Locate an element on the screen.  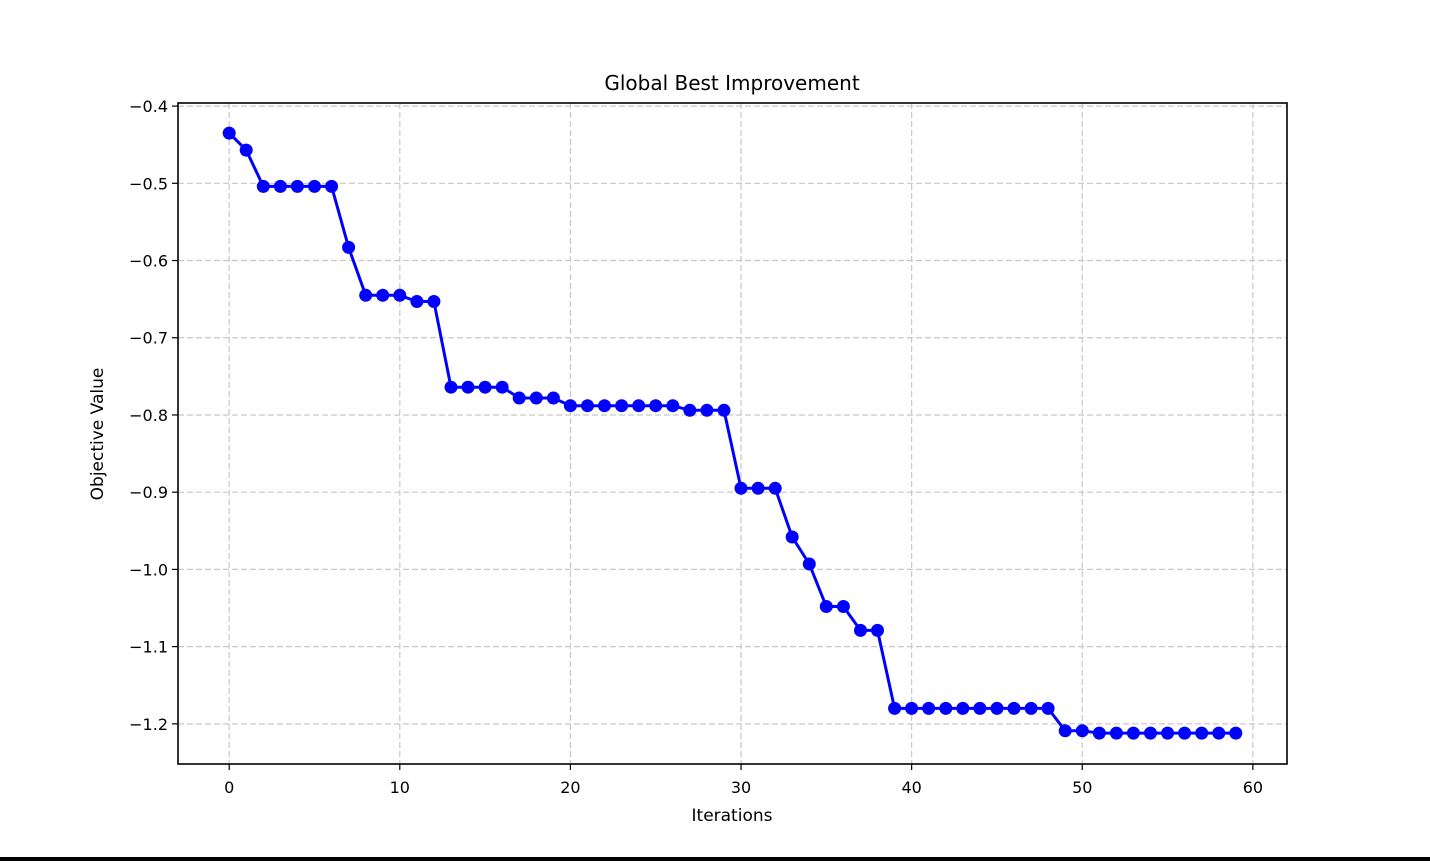
x-tick-label: 50 is located at coordinates (1082, 787).